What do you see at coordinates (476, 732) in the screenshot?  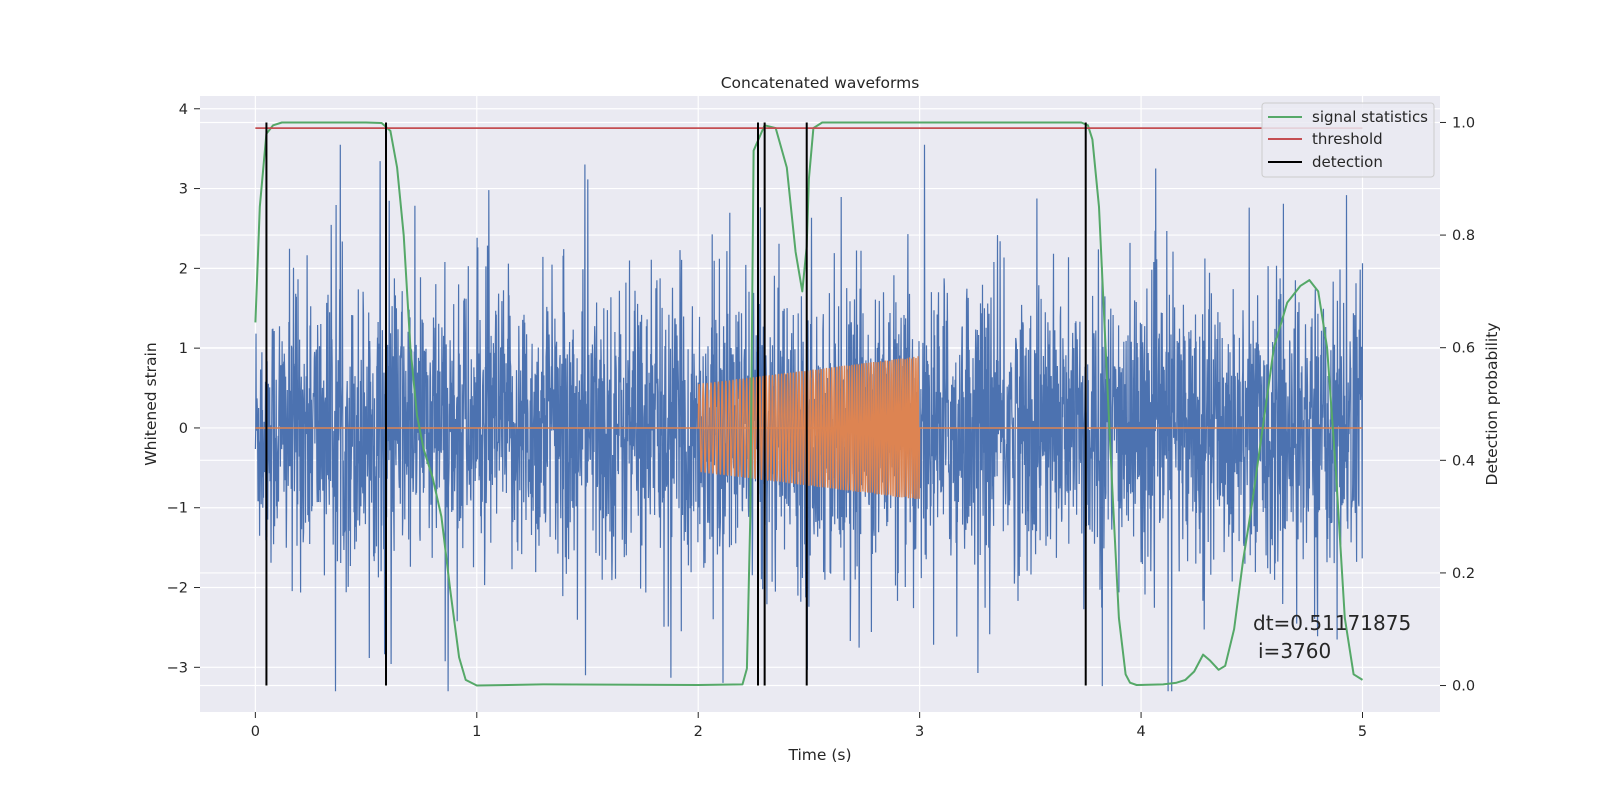 I see `x-tick-label: 1` at bounding box center [476, 732].